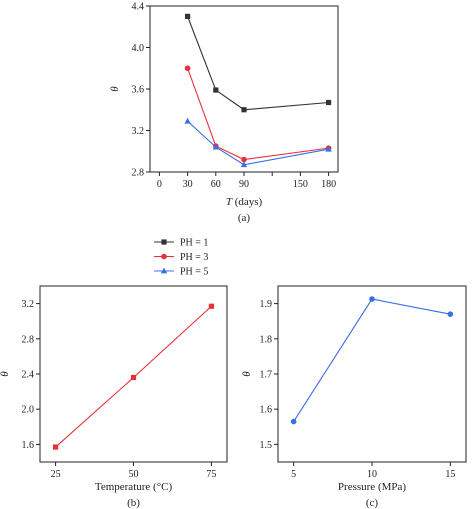 The image size is (474, 509). What do you see at coordinates (300, 184) in the screenshot?
I see `x-tick-label: 150` at bounding box center [300, 184].